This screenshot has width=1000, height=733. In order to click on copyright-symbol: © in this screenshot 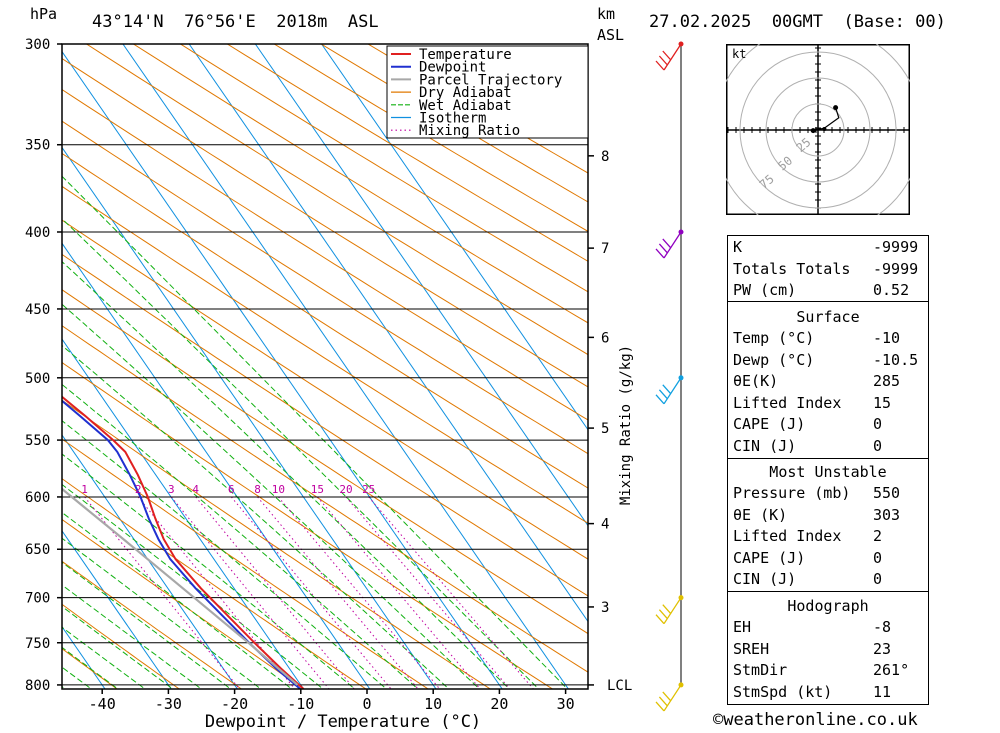, I will do `click(718, 720)`.